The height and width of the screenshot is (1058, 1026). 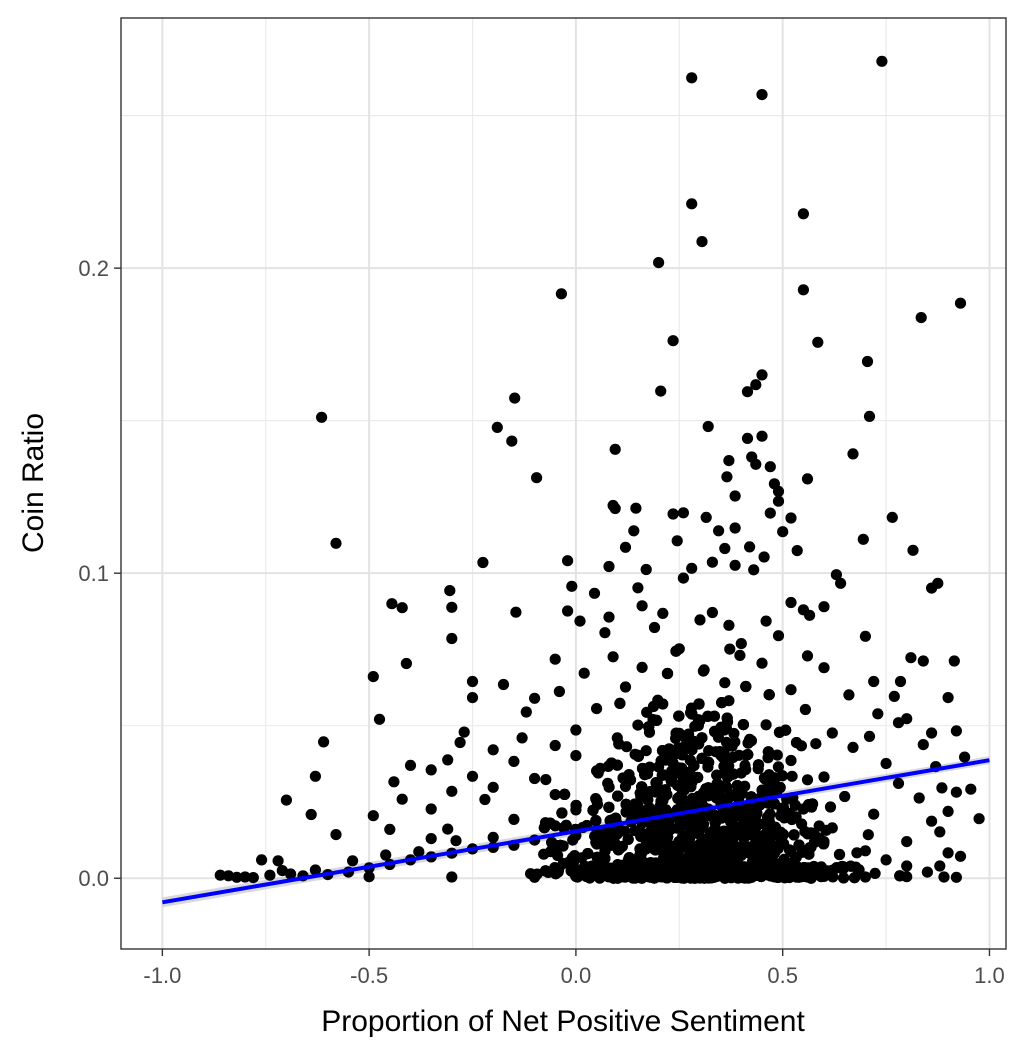 What do you see at coordinates (576, 975) in the screenshot?
I see `x-tick-label: 0.0` at bounding box center [576, 975].